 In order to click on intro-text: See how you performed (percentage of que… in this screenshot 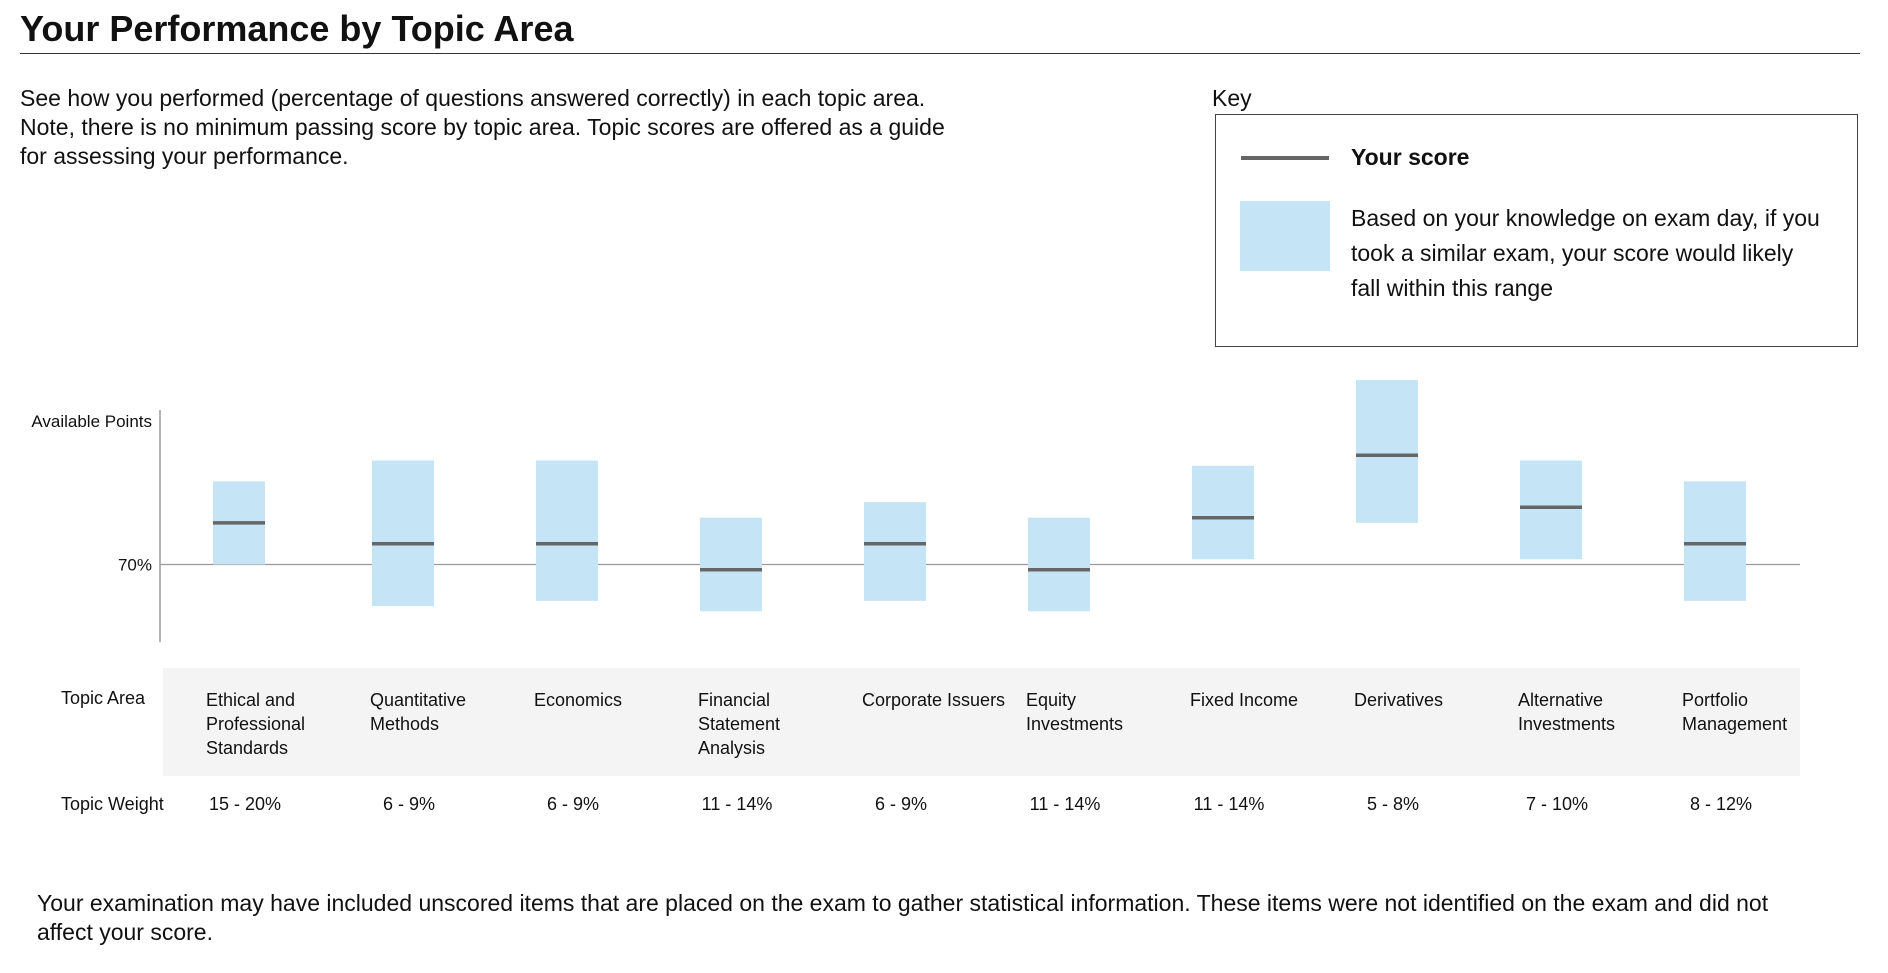, I will do `click(482, 127)`.